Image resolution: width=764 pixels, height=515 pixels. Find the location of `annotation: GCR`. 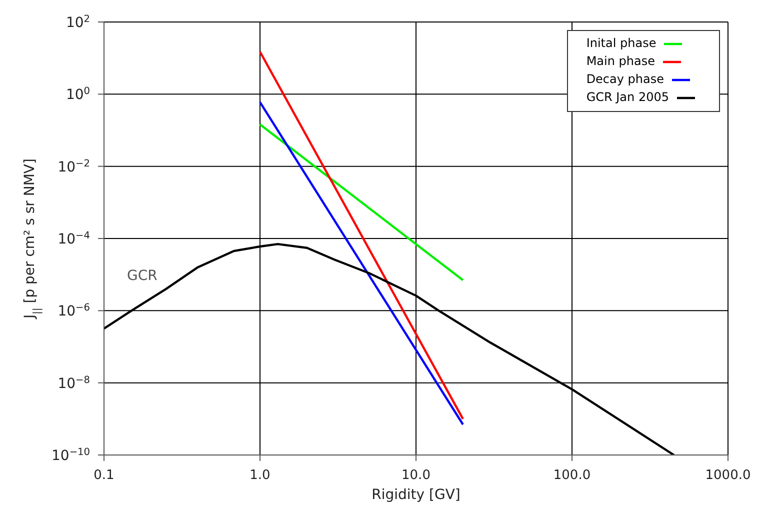

annotation: GCR is located at coordinates (142, 276).